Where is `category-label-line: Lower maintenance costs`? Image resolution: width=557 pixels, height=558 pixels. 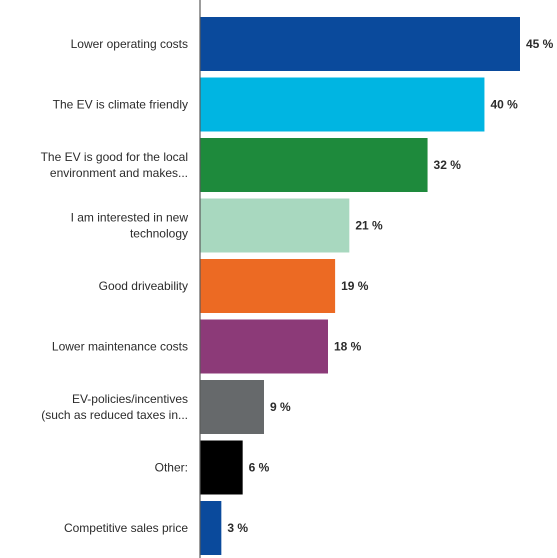
category-label-line: Lower maintenance costs is located at coordinates (120, 347).